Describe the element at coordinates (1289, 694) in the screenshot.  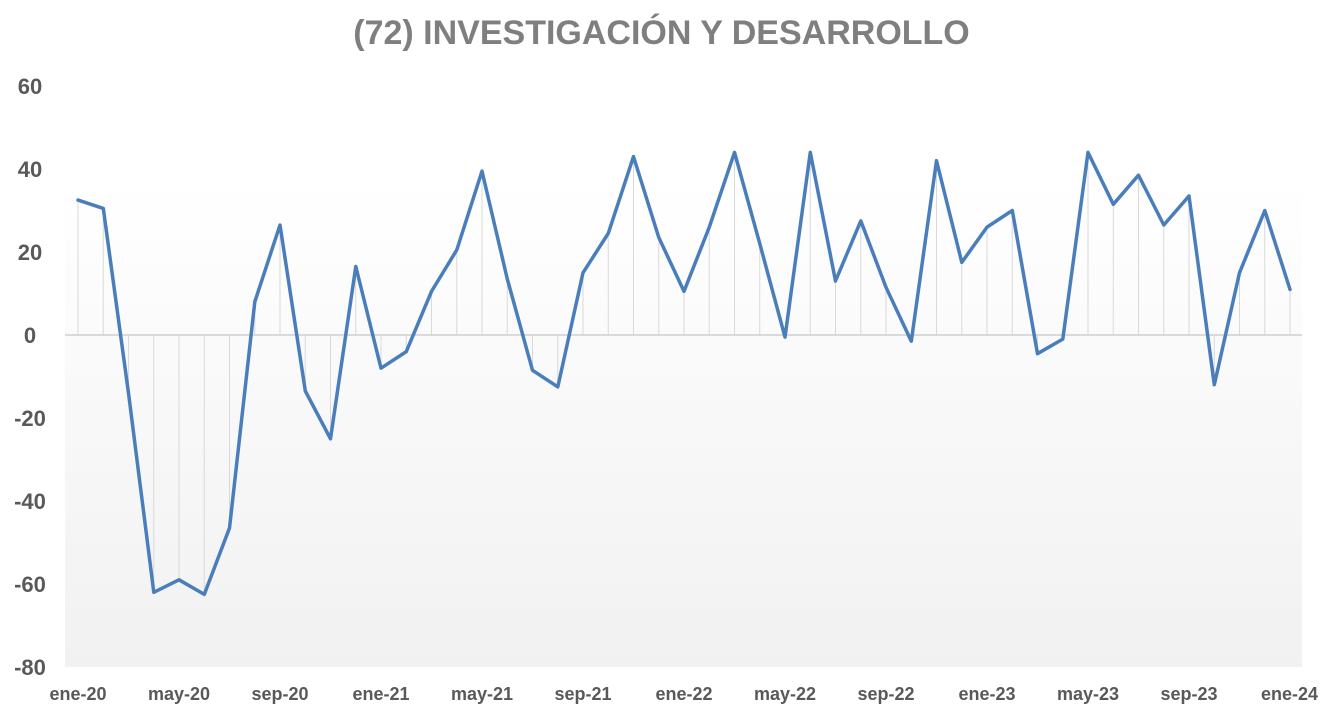
I see `x-tick-label: ene-24` at that location.